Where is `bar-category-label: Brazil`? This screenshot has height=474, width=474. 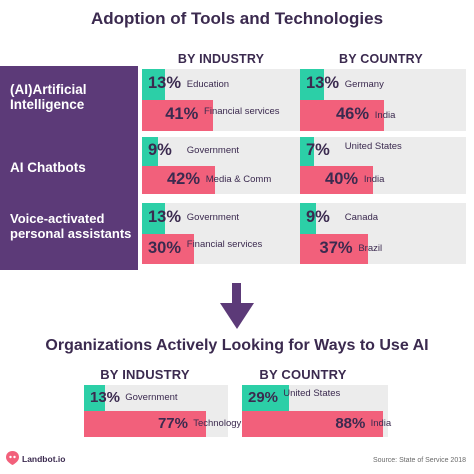 bar-category-label: Brazil is located at coordinates (370, 248).